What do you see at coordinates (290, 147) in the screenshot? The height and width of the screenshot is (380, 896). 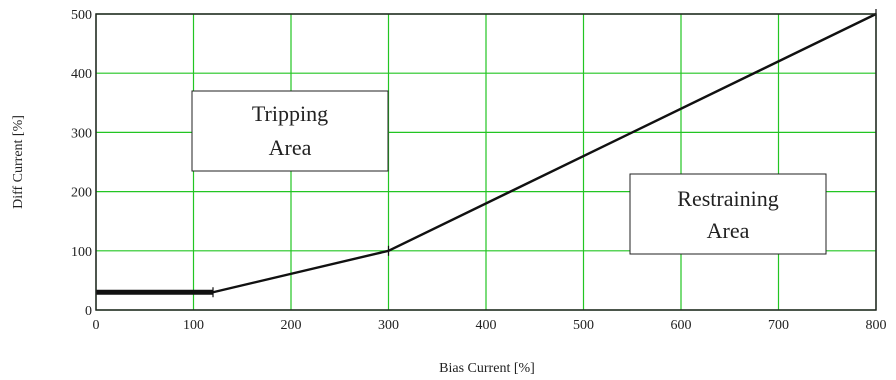 I see `tripping-area-line2: Area` at bounding box center [290, 147].